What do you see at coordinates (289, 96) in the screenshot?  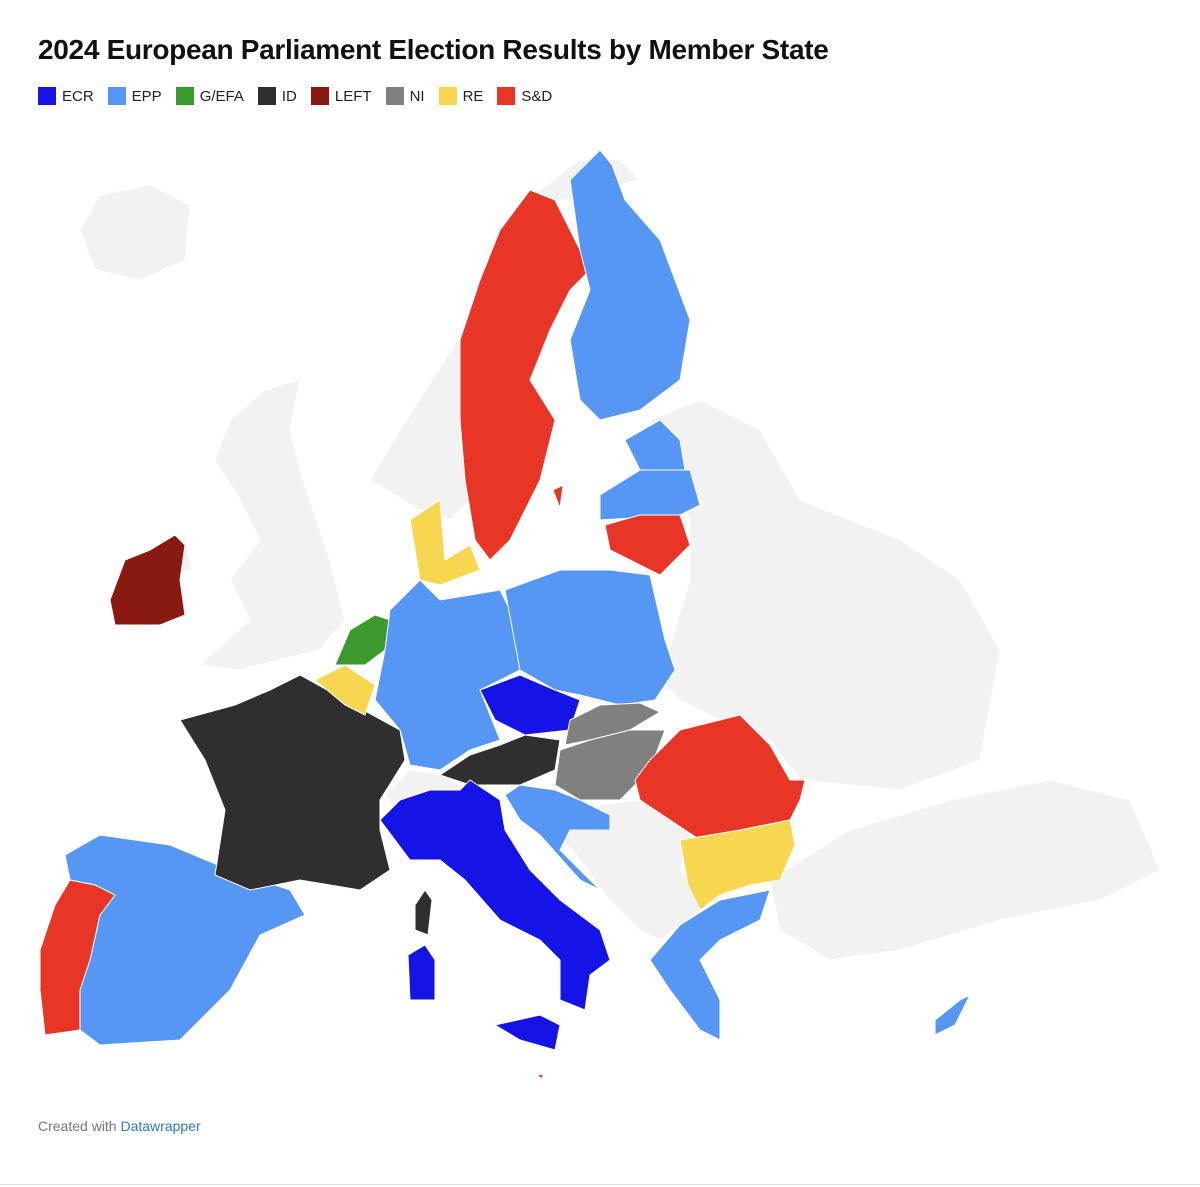 I see `legend-label: ID` at bounding box center [289, 96].